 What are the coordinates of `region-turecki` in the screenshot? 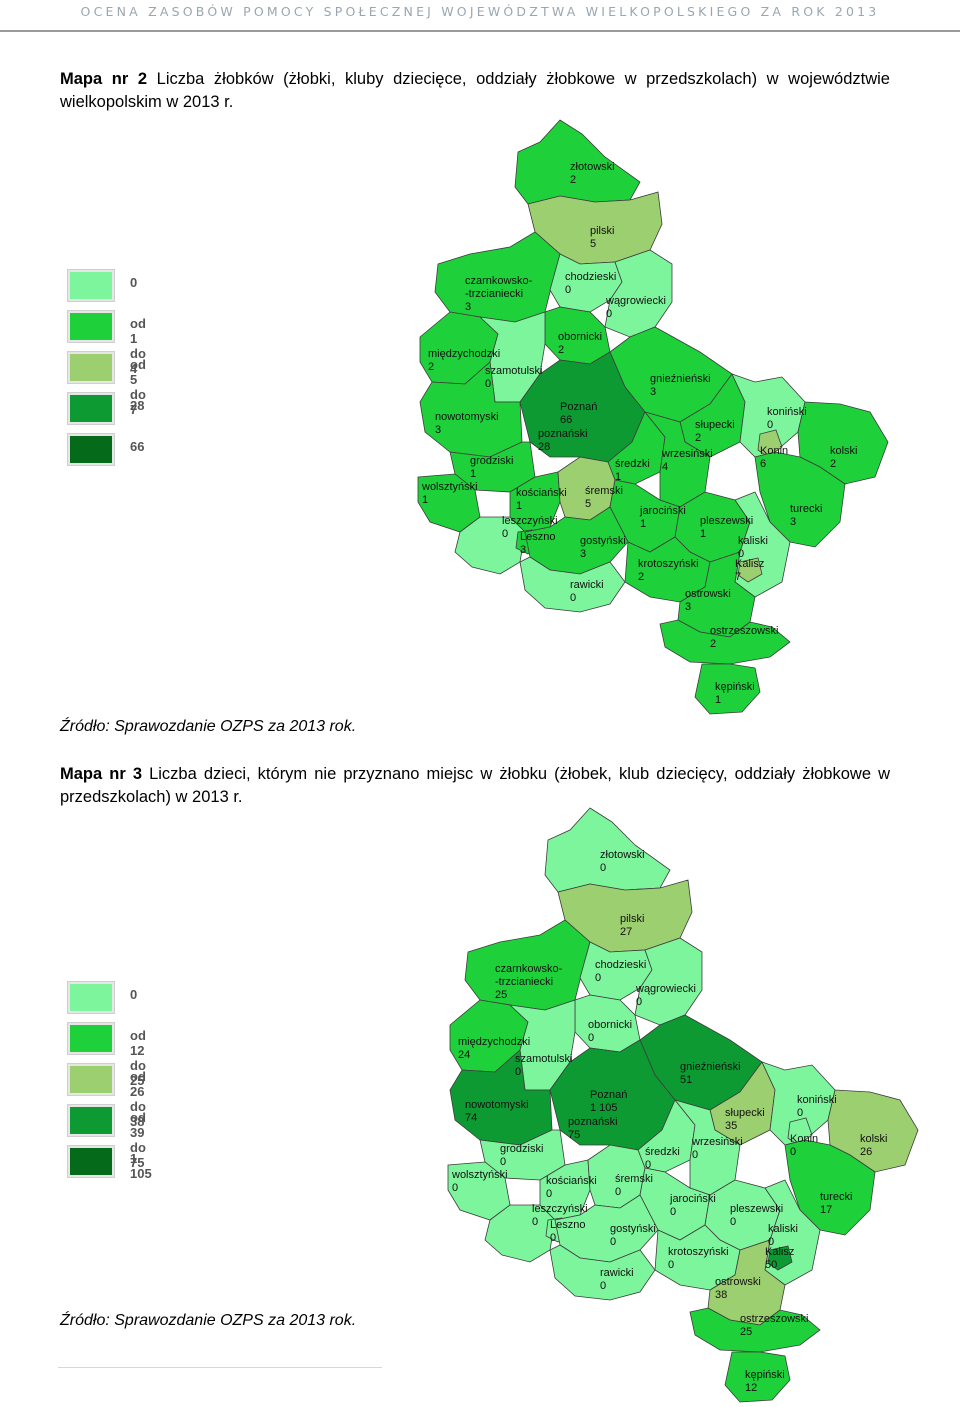 It's located at (830, 1187).